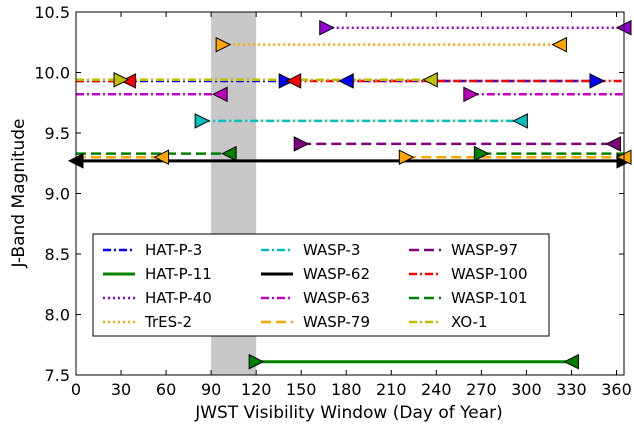 The width and height of the screenshot is (634, 430). Describe the element at coordinates (436, 389) in the screenshot. I see `x-tick-label: 240` at that location.